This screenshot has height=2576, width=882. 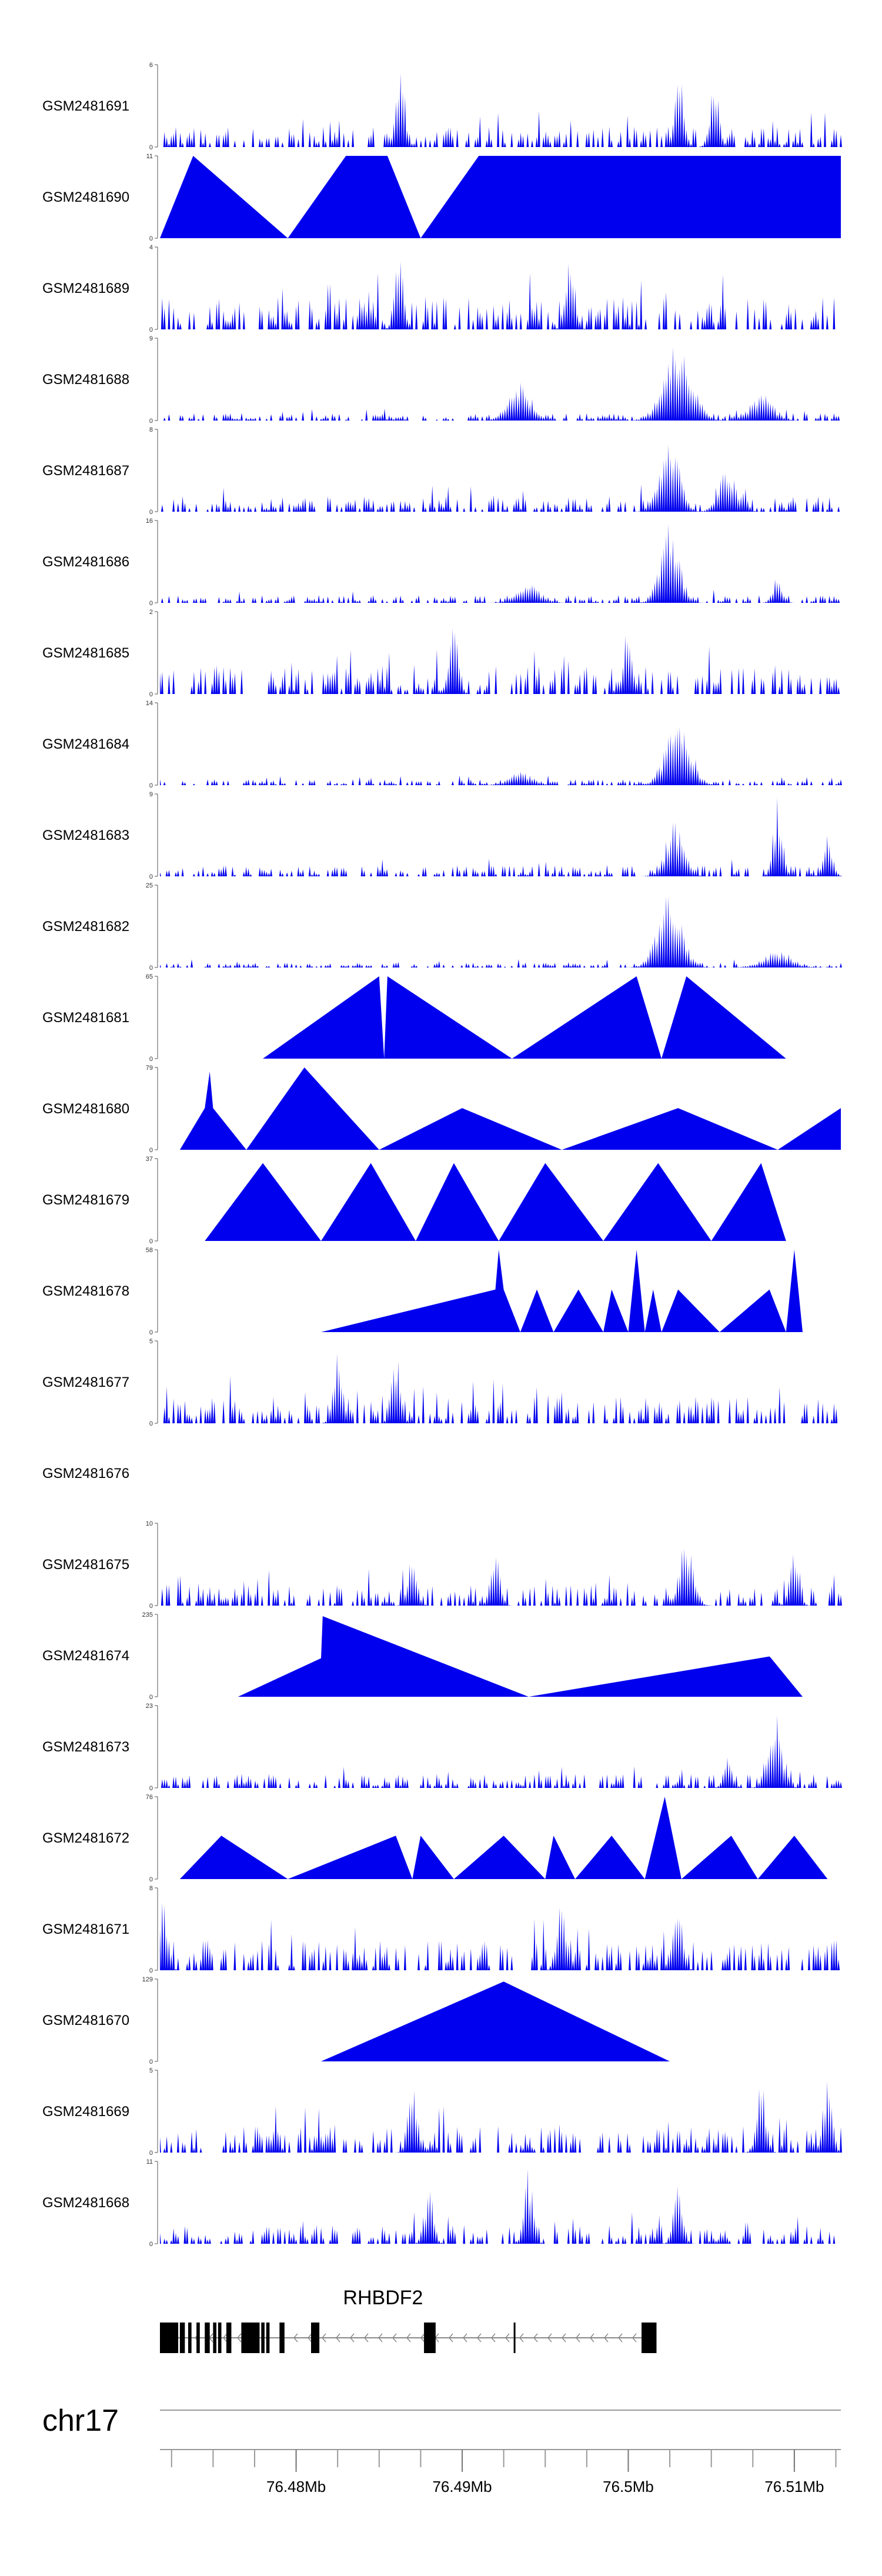 I want to click on track-label: GSM2481676, so click(x=85, y=1473).